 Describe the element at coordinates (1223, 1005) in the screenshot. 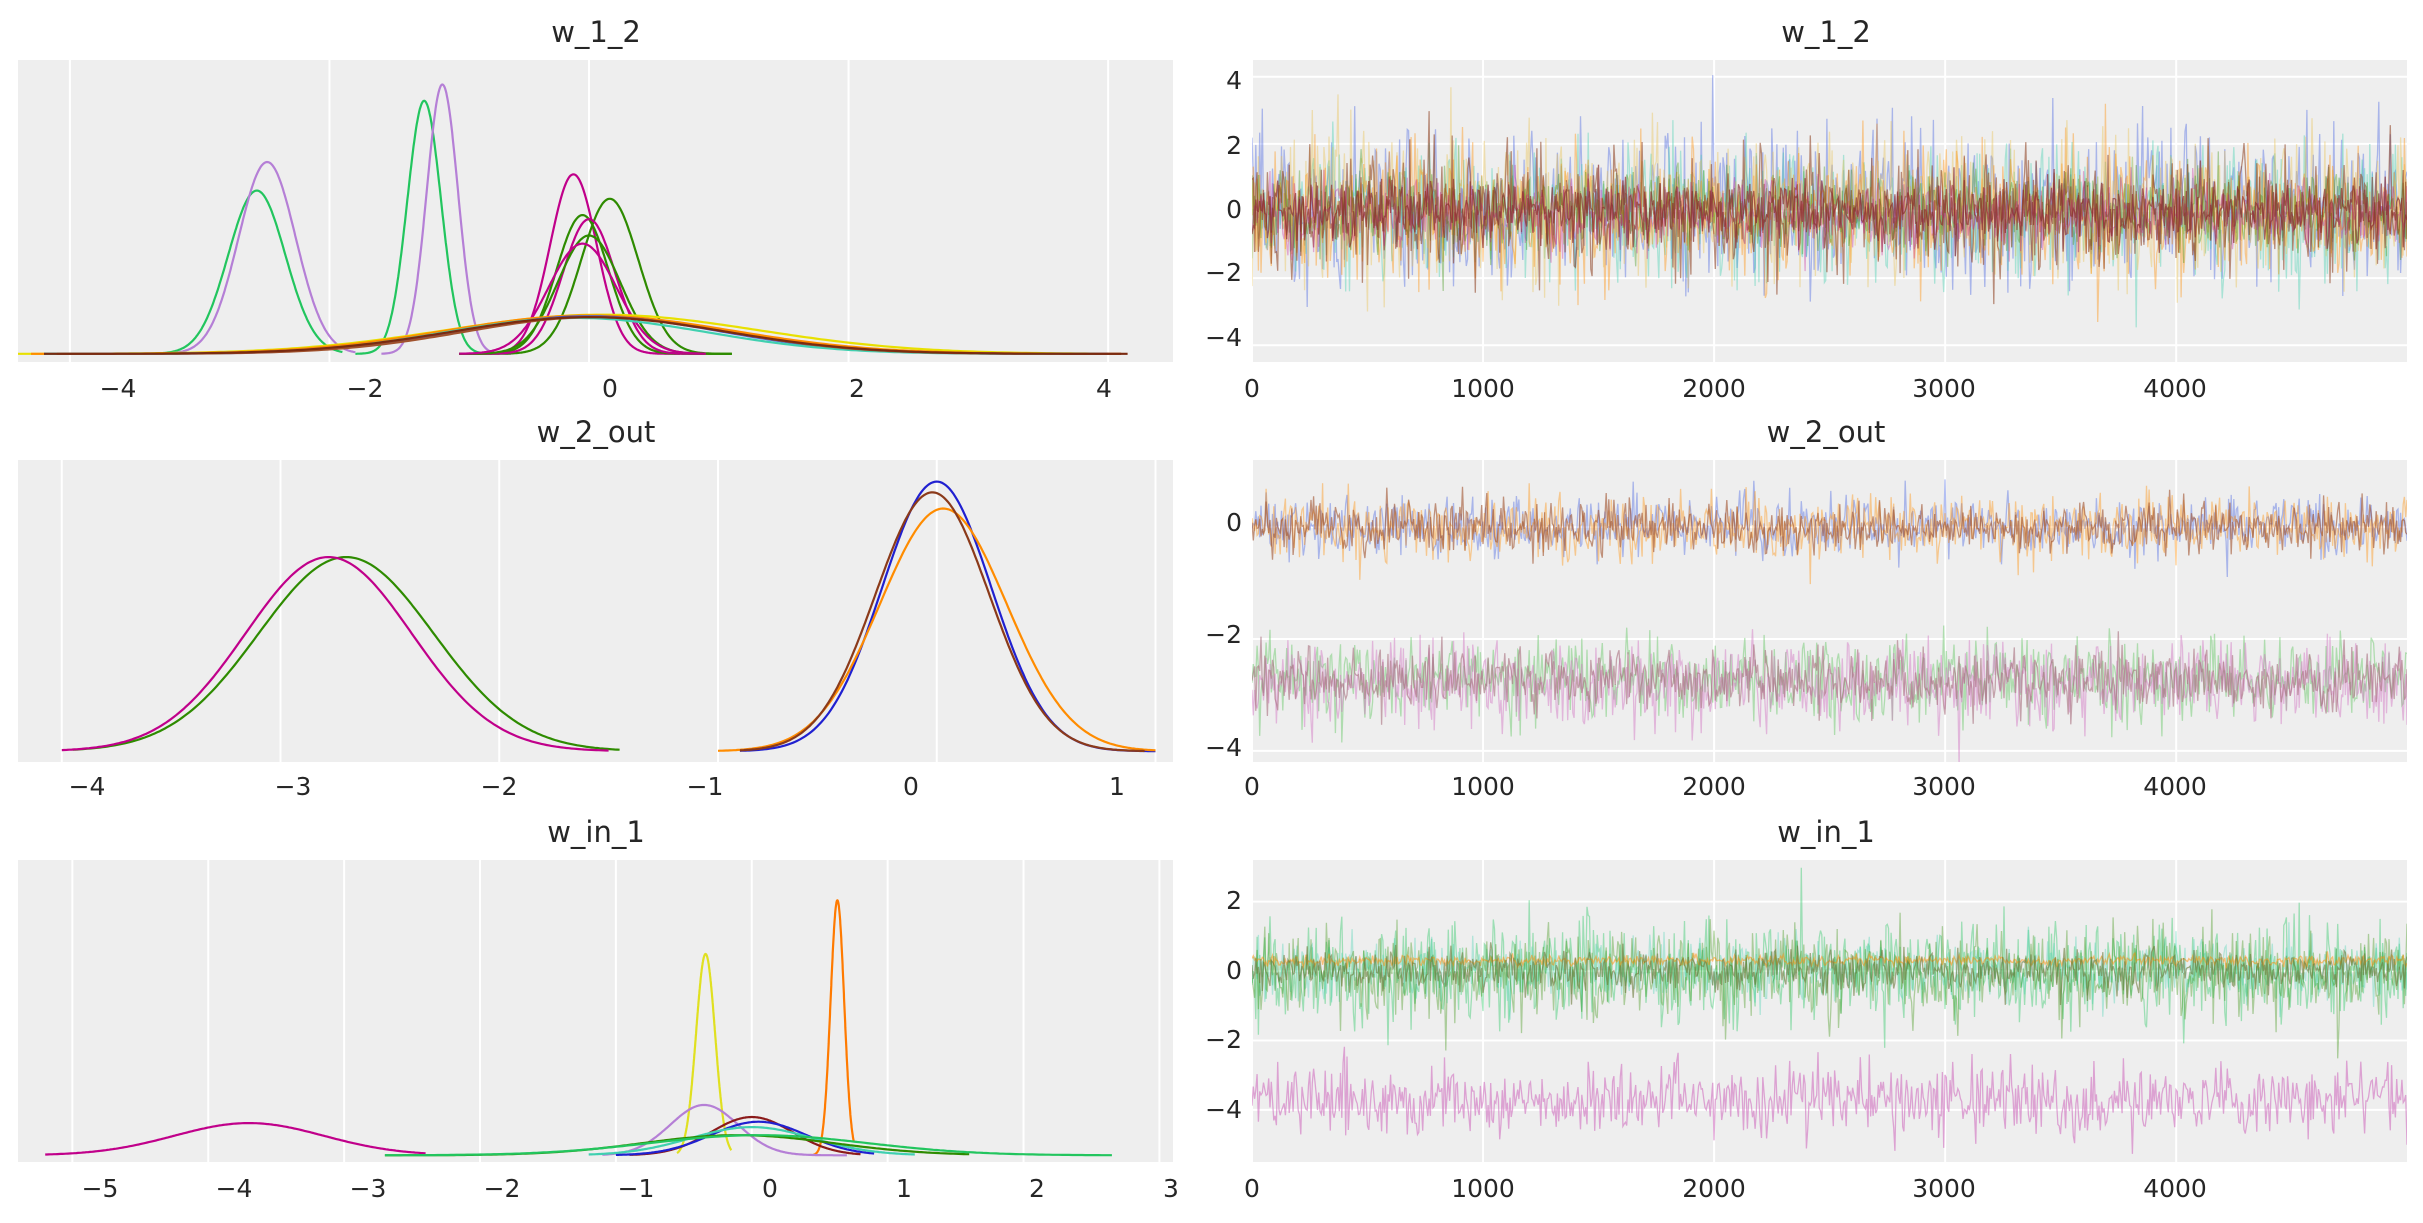

I see `w_in_1-trace-yticks: −4 −2 0 2` at that location.